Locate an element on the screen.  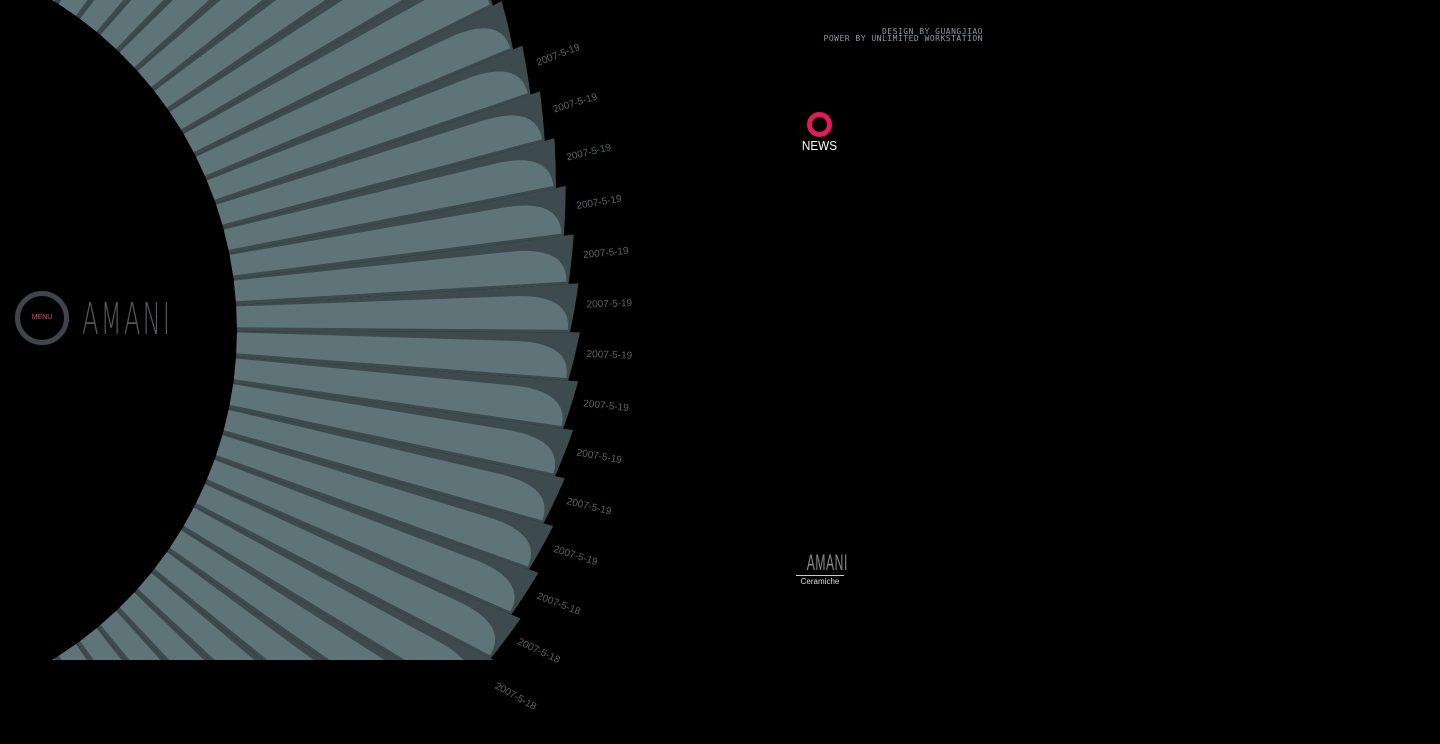
footer-logo: AMANI Ceramiche is located at coordinates (822, 568).